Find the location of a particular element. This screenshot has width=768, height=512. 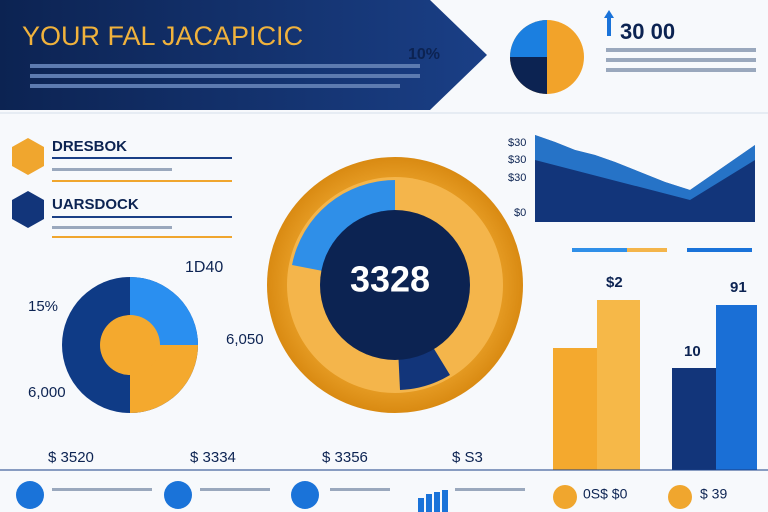

footer-value: $ 3520 is located at coordinates (71, 457).